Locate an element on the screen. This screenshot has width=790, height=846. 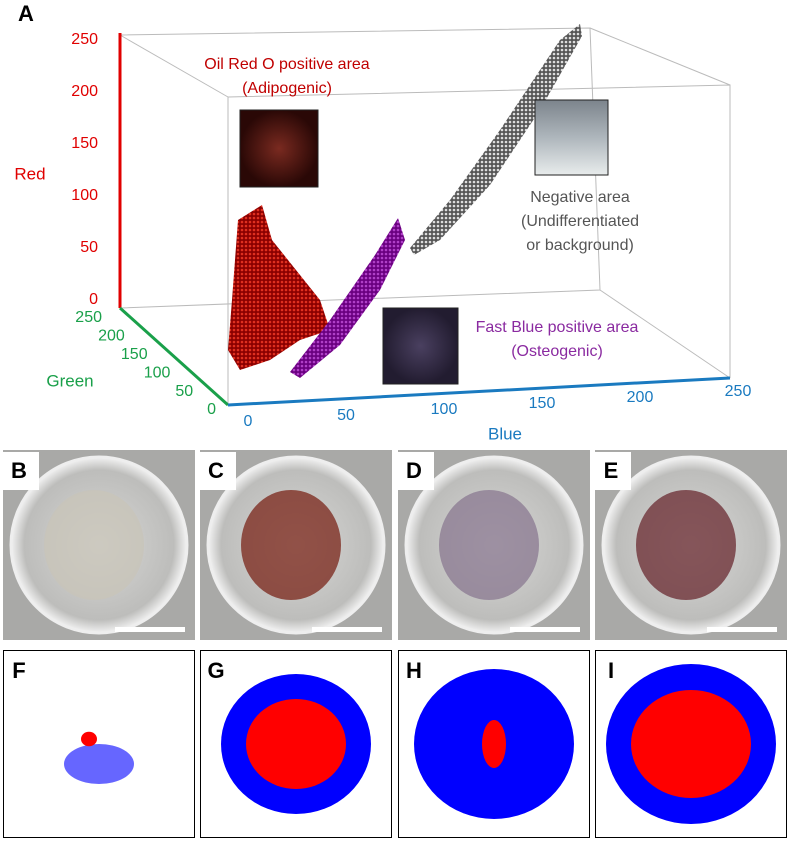
inset-negative is located at coordinates (571, 137).